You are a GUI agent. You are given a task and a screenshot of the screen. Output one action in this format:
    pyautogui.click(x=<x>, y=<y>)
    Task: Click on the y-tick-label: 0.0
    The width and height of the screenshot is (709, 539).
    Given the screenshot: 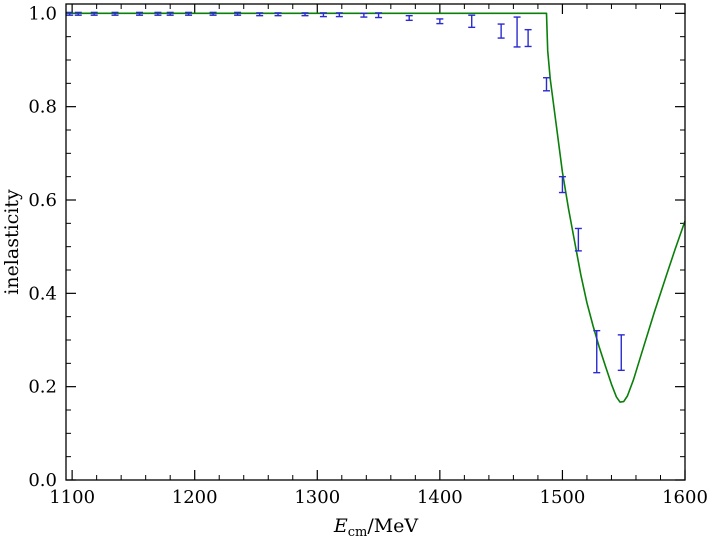 What is the action you would take?
    pyautogui.click(x=42, y=480)
    